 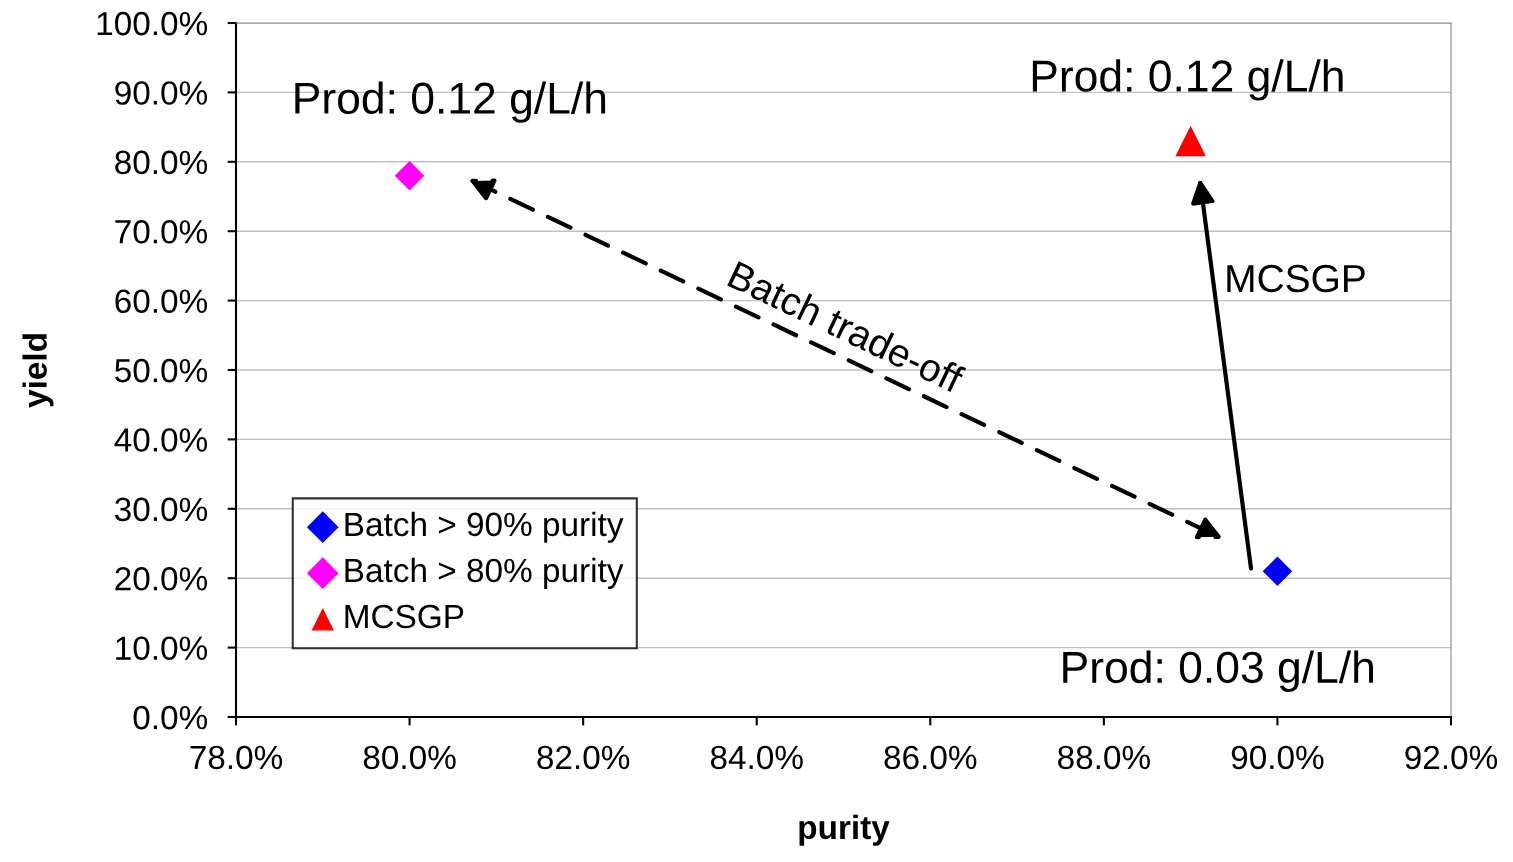 What do you see at coordinates (930, 757) in the screenshot?
I see `x-tick-label: 86.0%` at bounding box center [930, 757].